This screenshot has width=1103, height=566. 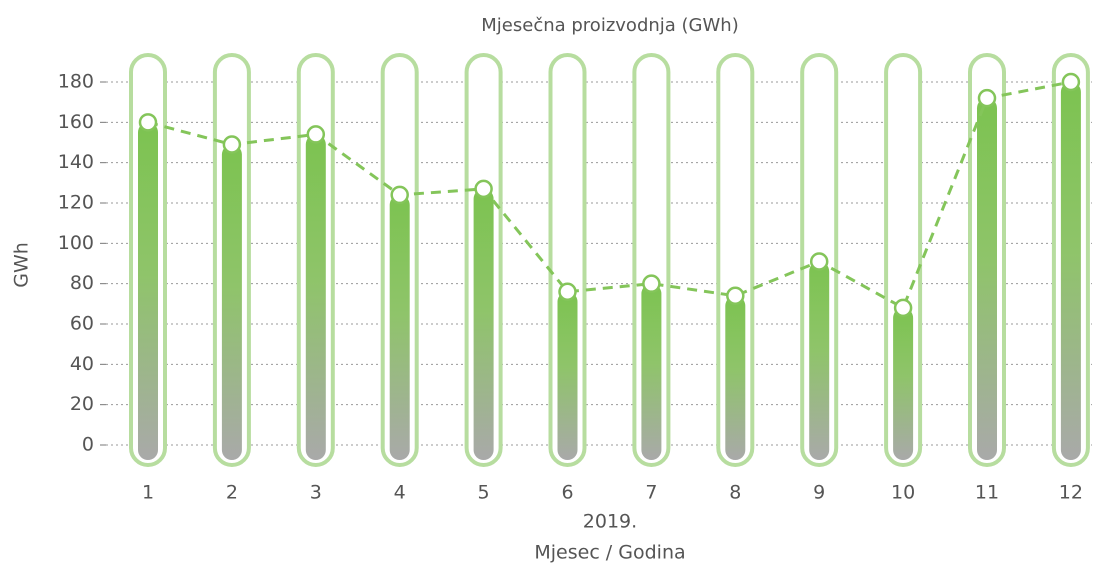 What do you see at coordinates (76, 162) in the screenshot?
I see `y-tick-label: 140` at bounding box center [76, 162].